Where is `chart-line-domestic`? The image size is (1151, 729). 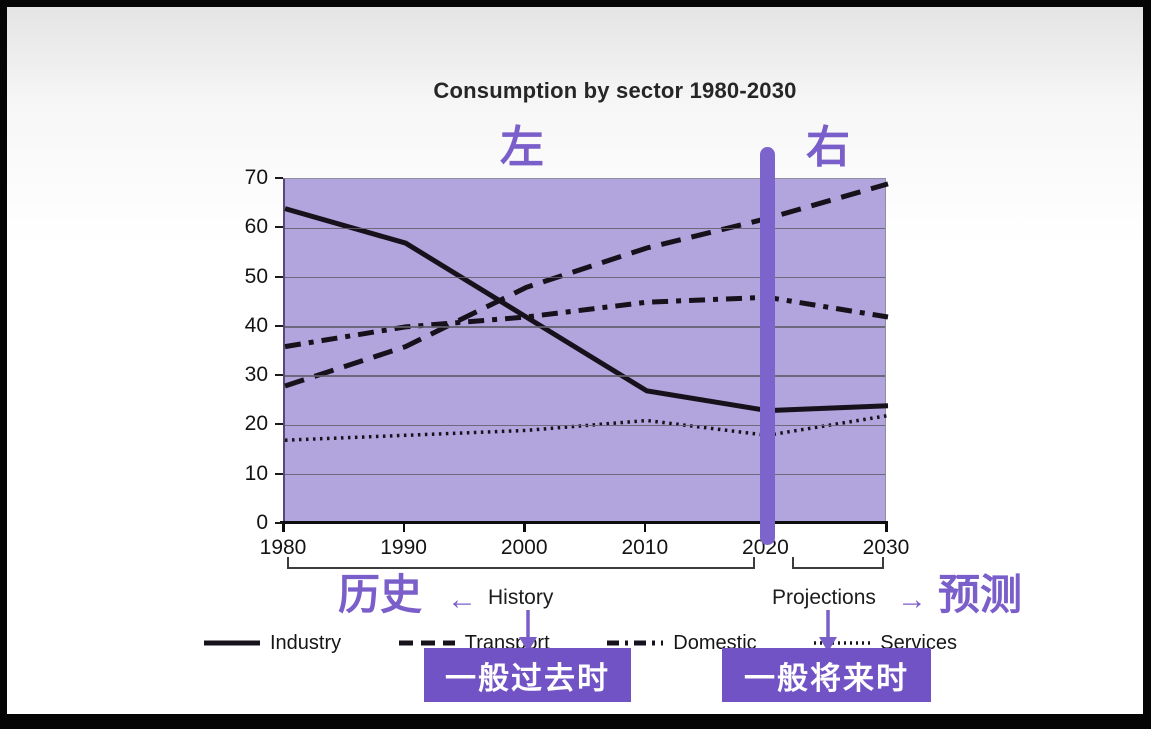
chart-line-domestic is located at coordinates (586, 322).